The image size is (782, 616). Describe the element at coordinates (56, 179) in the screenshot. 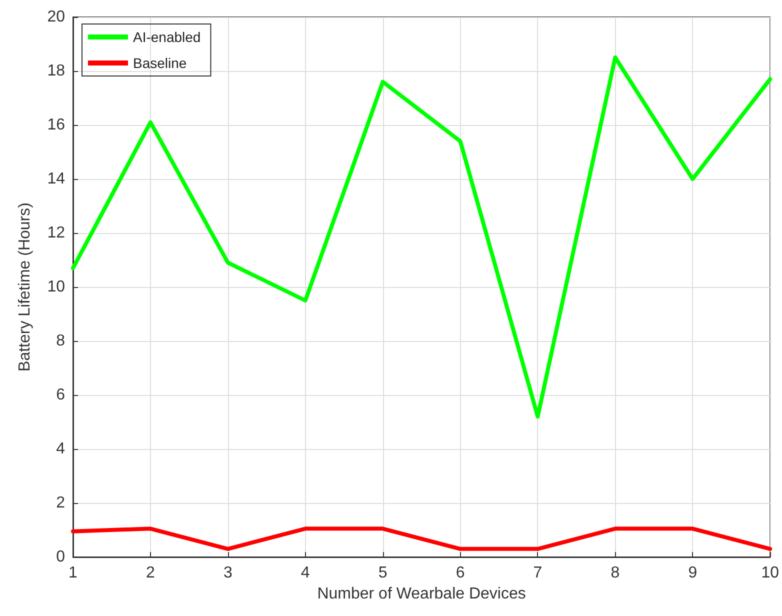

I see `y-tick-label: 14` at that location.